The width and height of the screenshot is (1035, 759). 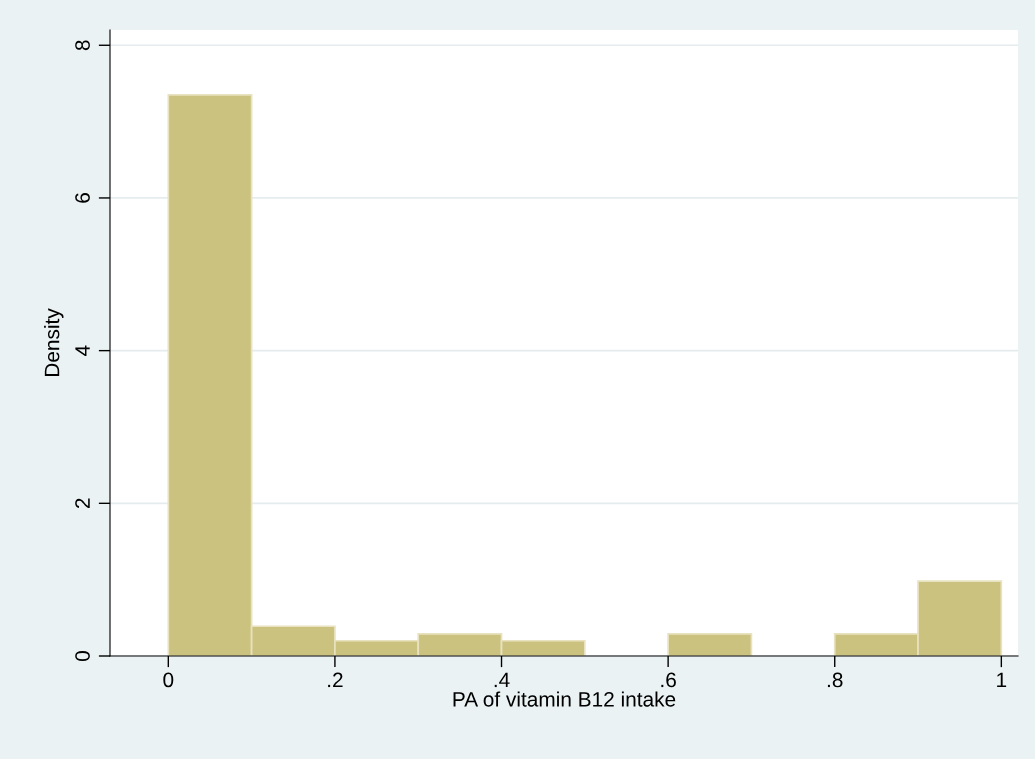 I want to click on x-axis-title: PA of vitamin B12 intake, so click(x=564, y=699).